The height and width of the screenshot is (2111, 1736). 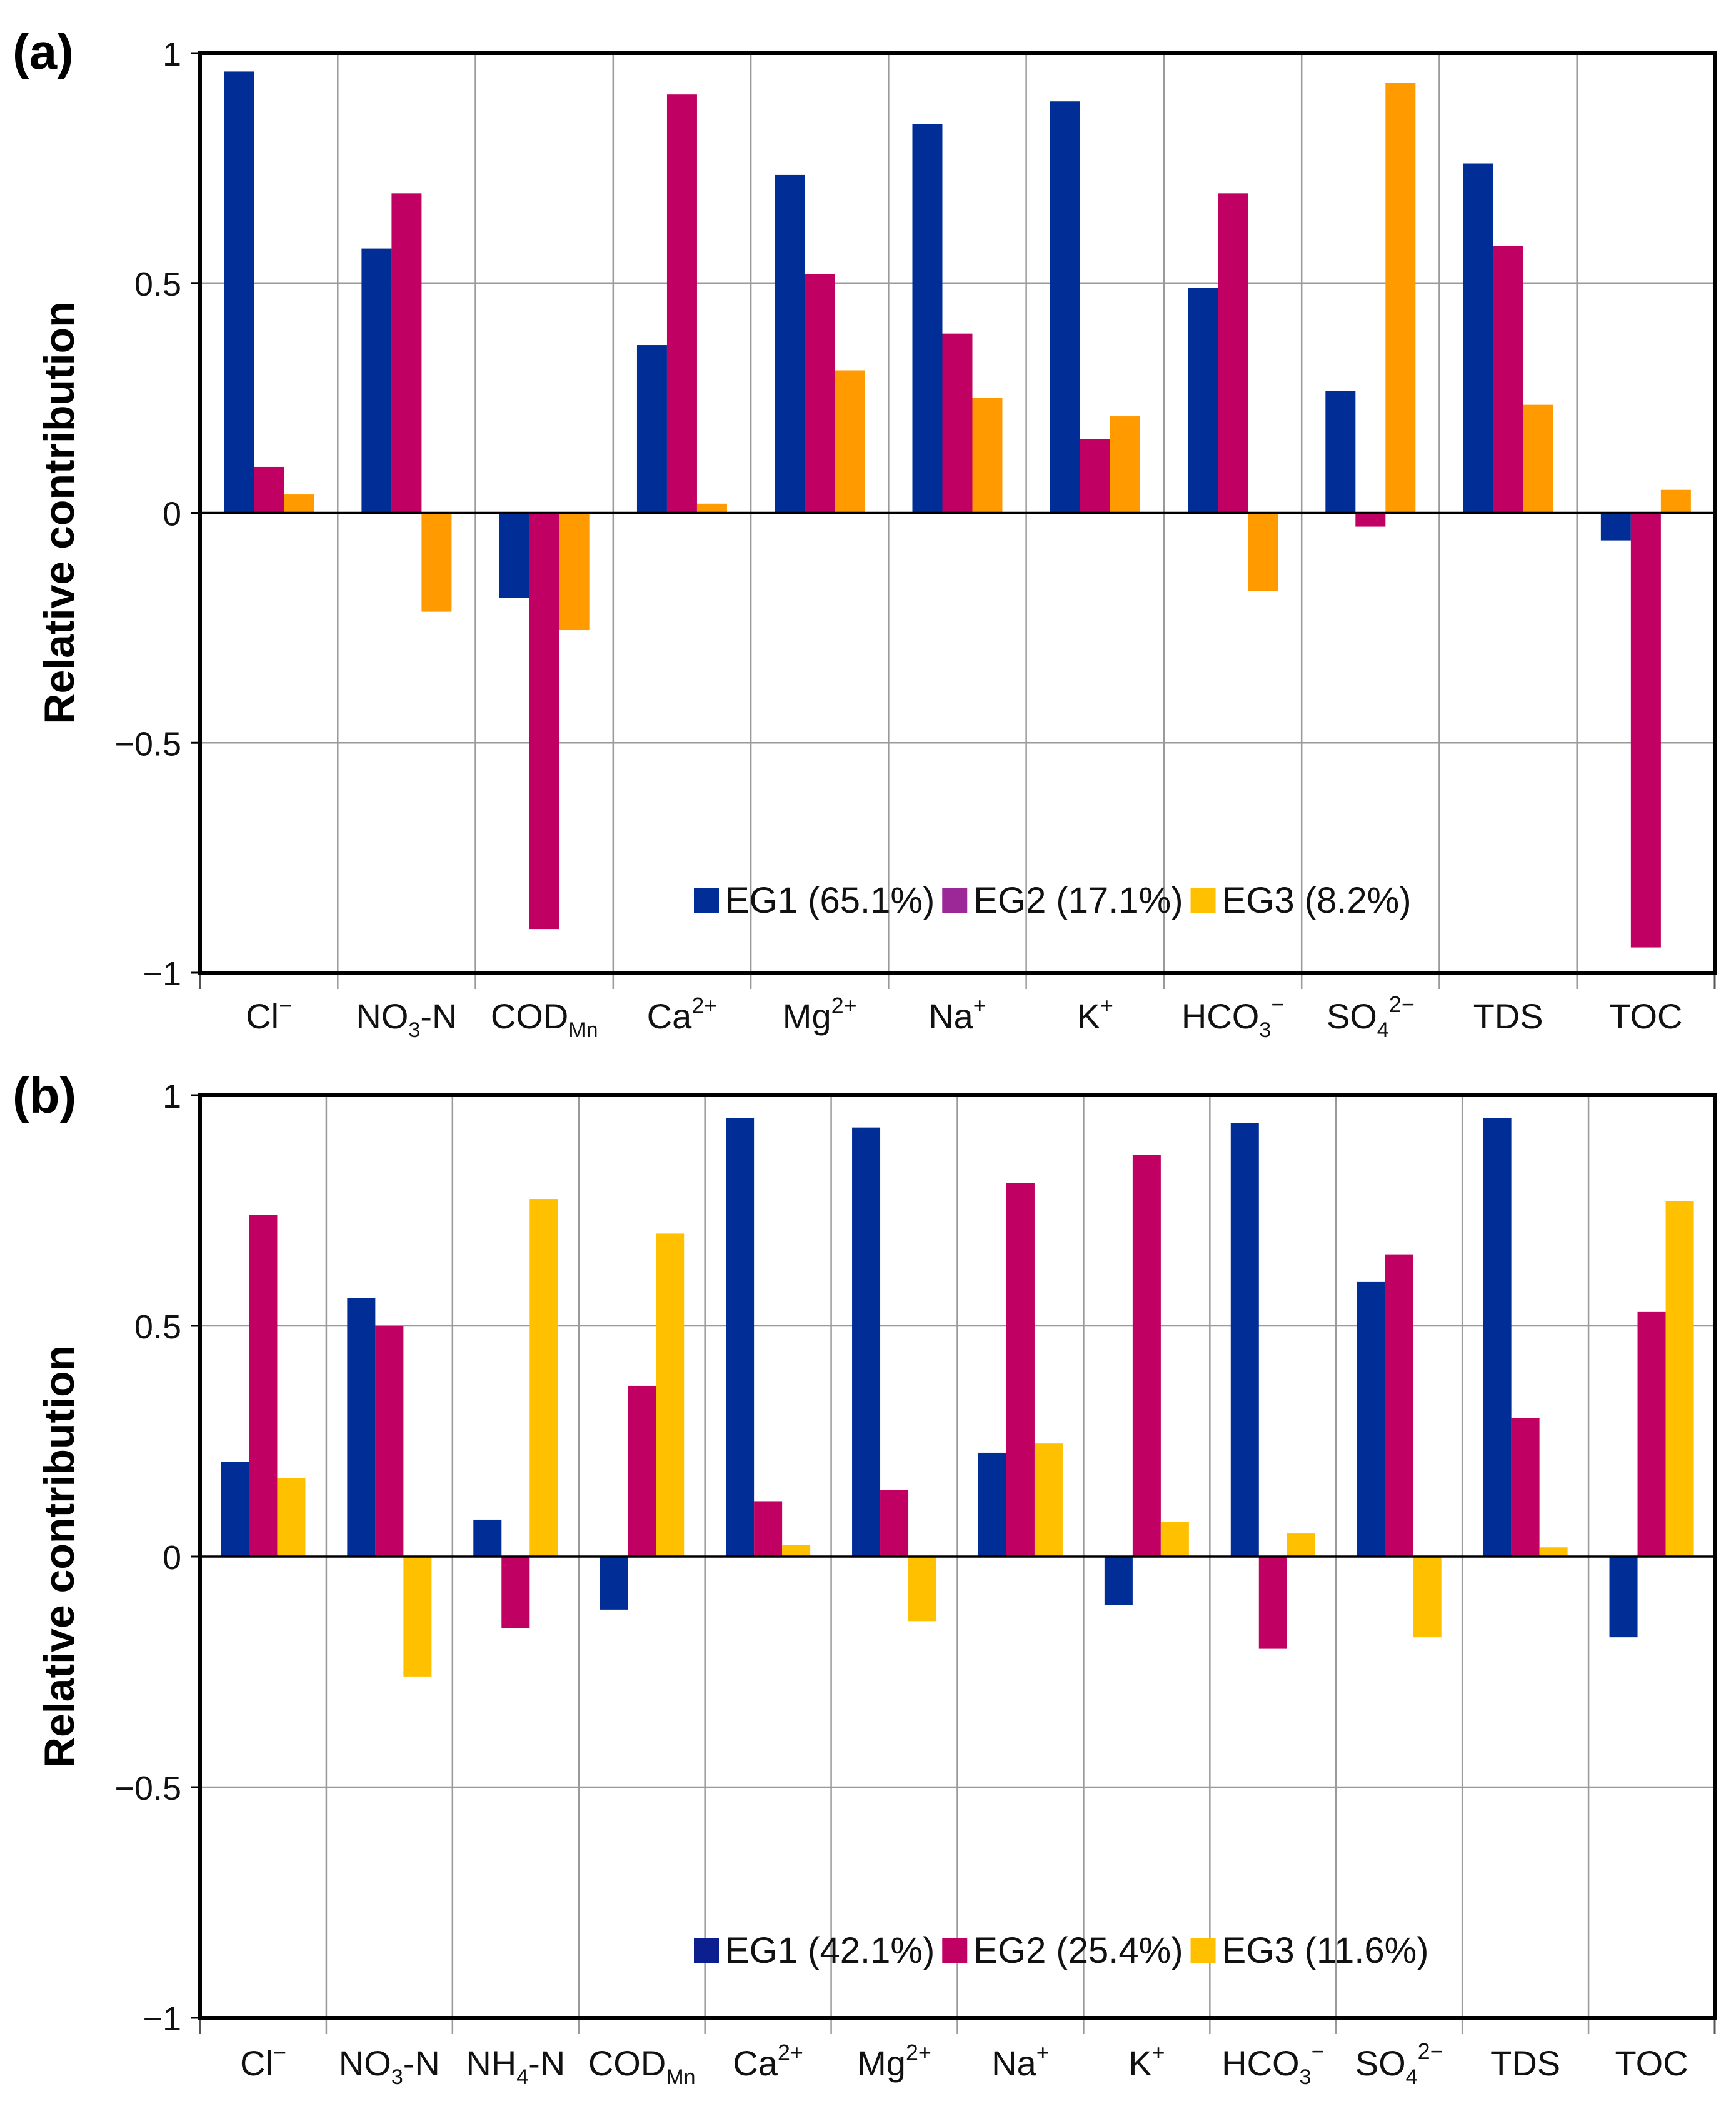 What do you see at coordinates (1352, 1016) in the screenshot?
I see `x-tick-main: SO` at bounding box center [1352, 1016].